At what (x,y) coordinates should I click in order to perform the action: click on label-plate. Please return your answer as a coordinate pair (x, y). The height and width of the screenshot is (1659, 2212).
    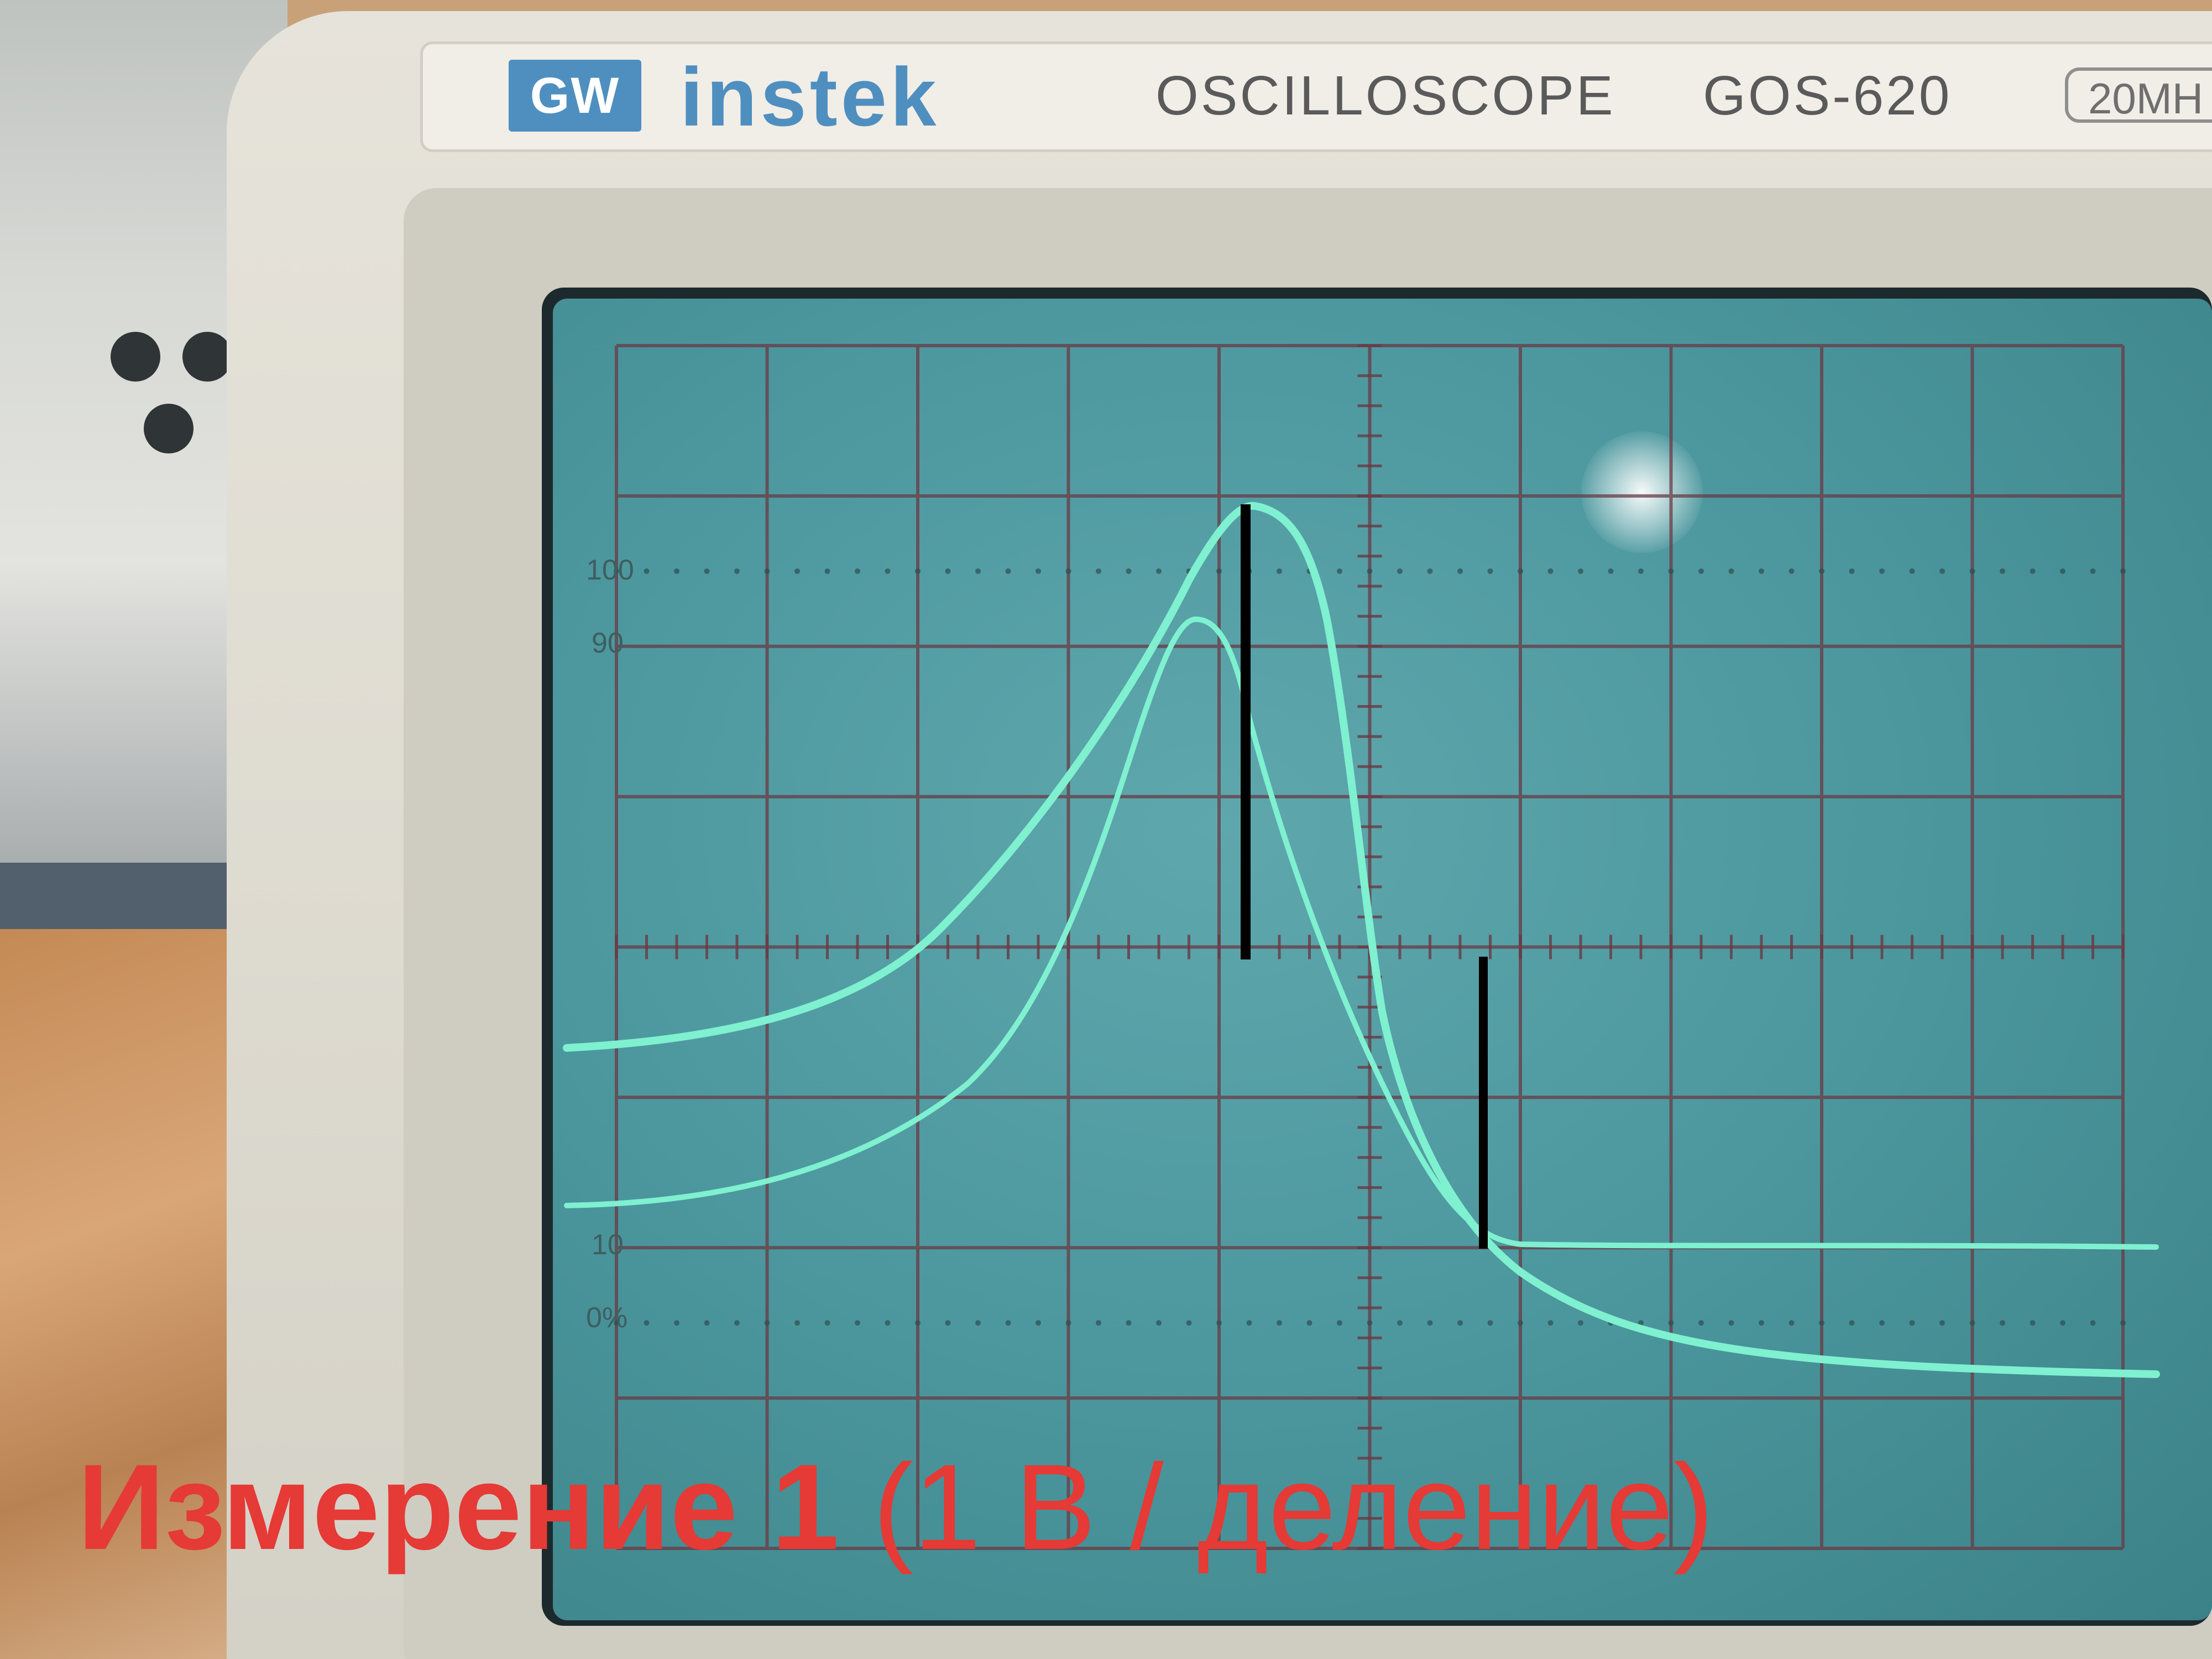
    Looking at the image, I should click on (1316, 96).